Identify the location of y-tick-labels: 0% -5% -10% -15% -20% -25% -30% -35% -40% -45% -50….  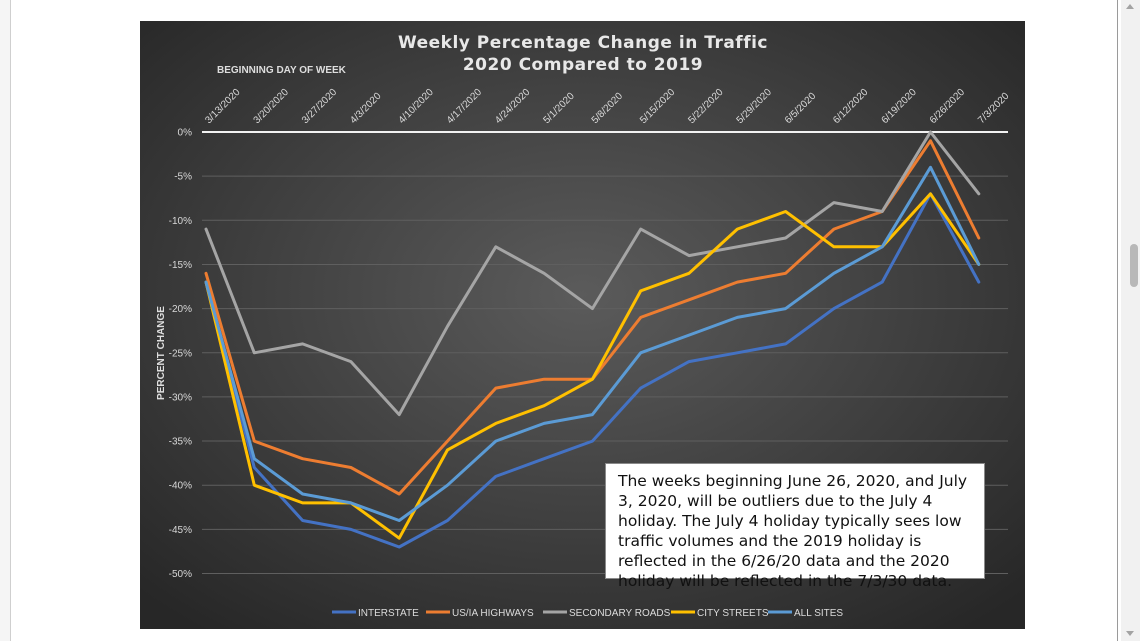
(180, 354).